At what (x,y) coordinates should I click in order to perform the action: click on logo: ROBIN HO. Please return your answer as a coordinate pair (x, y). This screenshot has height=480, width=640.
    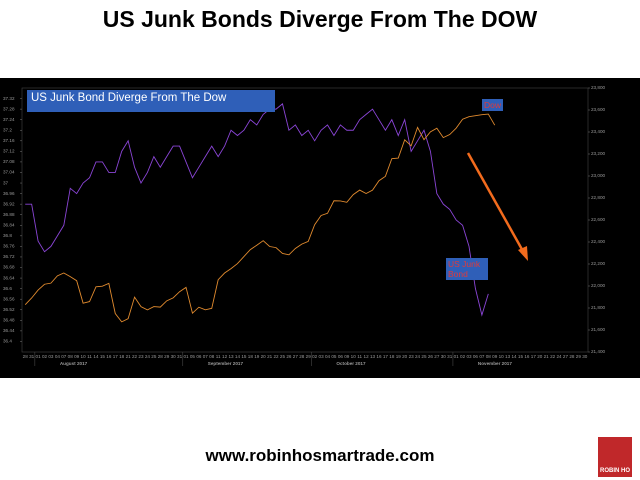
    Looking at the image, I should click on (615, 457).